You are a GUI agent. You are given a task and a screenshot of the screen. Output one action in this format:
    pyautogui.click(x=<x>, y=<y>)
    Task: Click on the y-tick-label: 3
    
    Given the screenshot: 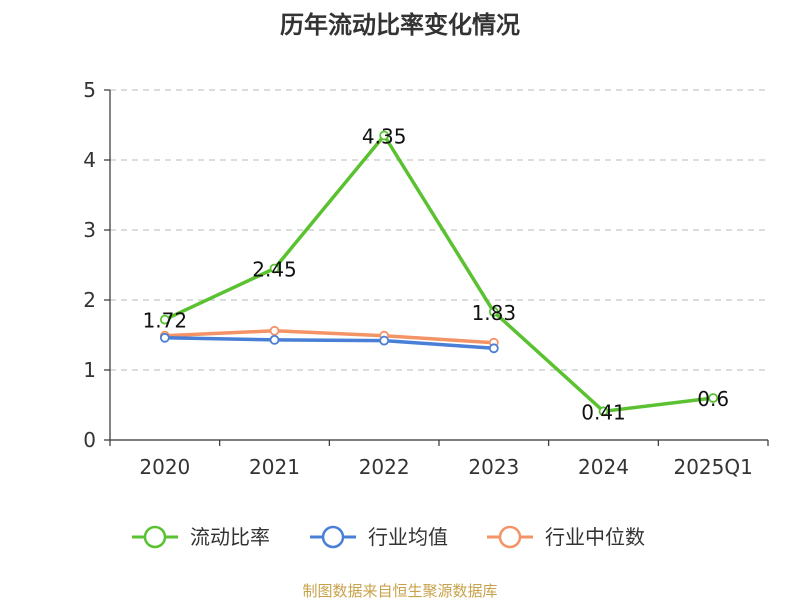 What is the action you would take?
    pyautogui.click(x=89, y=230)
    